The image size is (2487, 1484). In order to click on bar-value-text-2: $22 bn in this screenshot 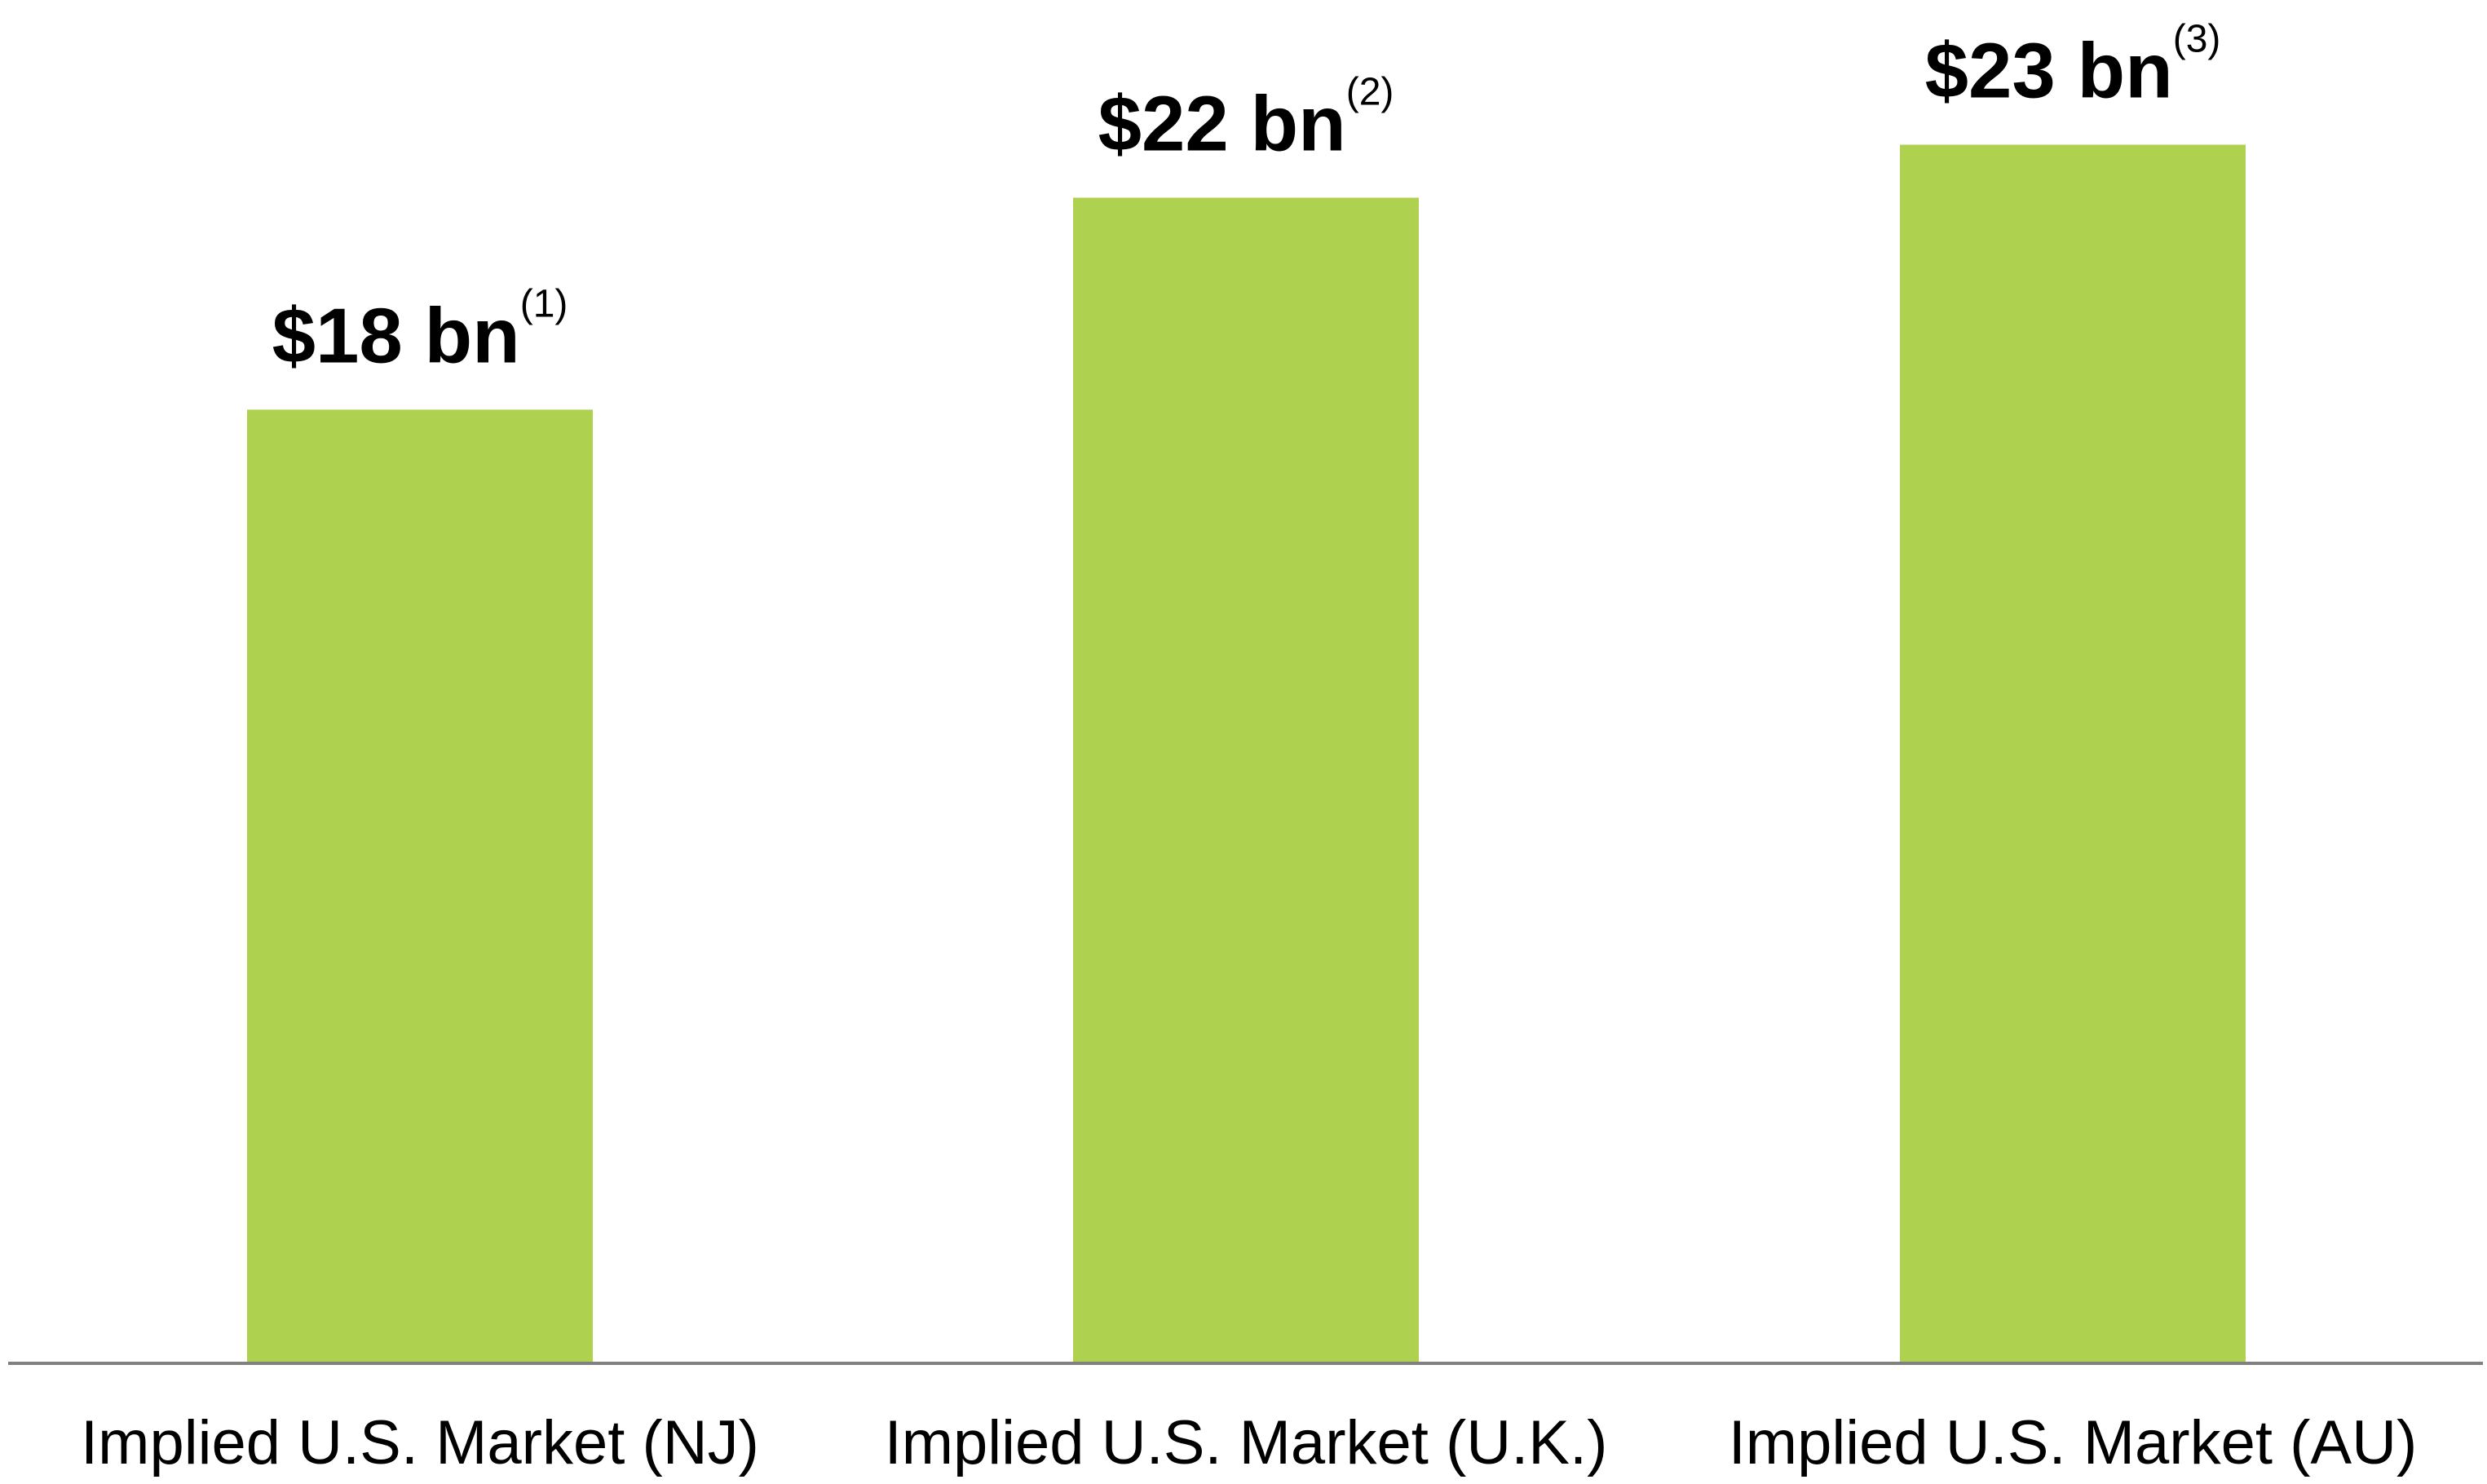, I will do `click(1222, 123)`.